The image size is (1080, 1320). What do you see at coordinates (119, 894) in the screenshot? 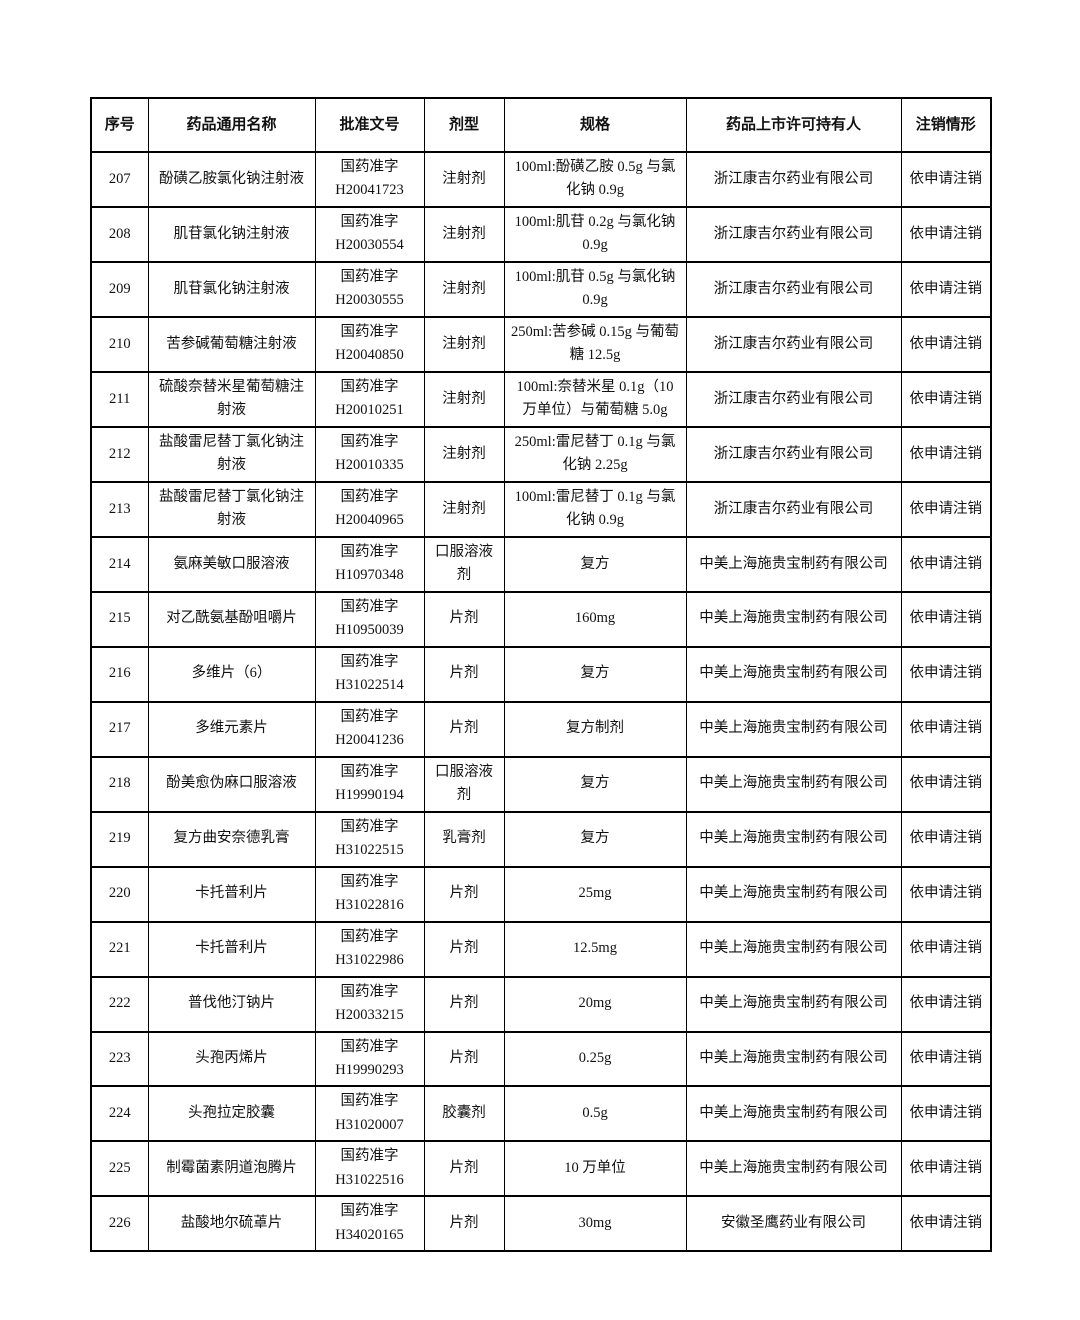
I see `cell-serial-number: 220` at bounding box center [119, 894].